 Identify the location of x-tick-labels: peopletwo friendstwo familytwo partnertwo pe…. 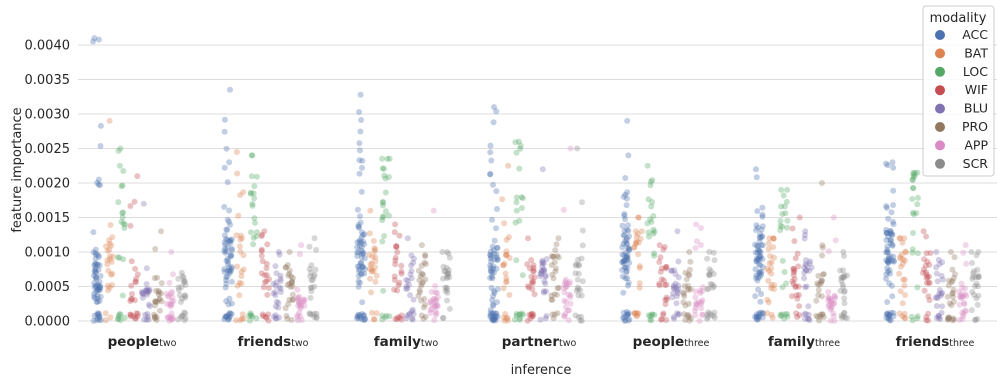
(541, 342).